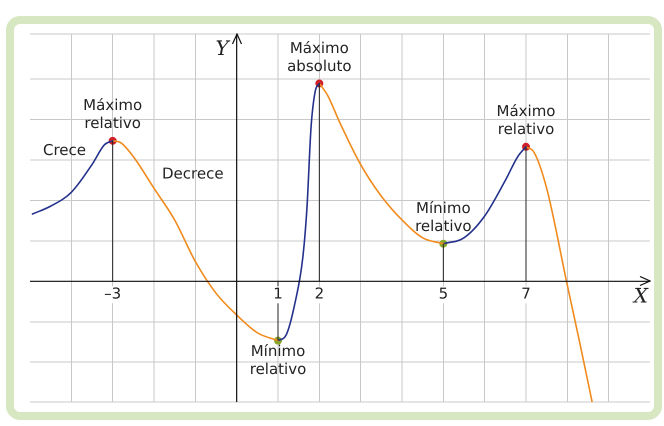 The width and height of the screenshot is (664, 426). I want to click on series-label: Crece, so click(64, 149).